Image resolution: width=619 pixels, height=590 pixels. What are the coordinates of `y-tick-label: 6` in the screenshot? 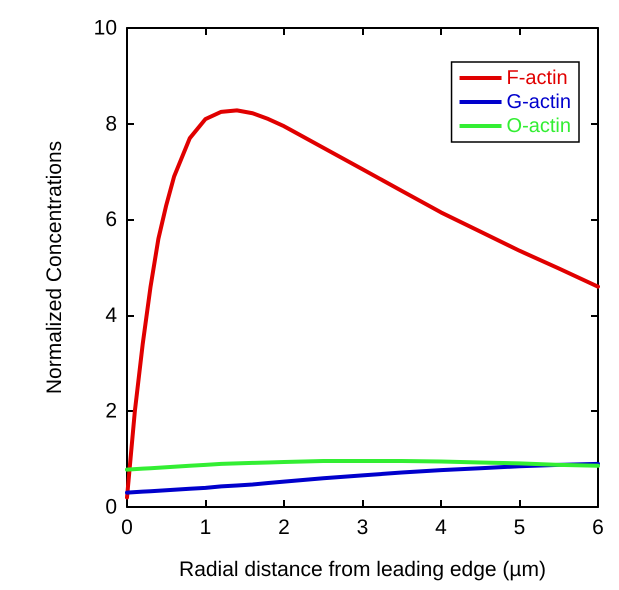 It's located at (111, 220).